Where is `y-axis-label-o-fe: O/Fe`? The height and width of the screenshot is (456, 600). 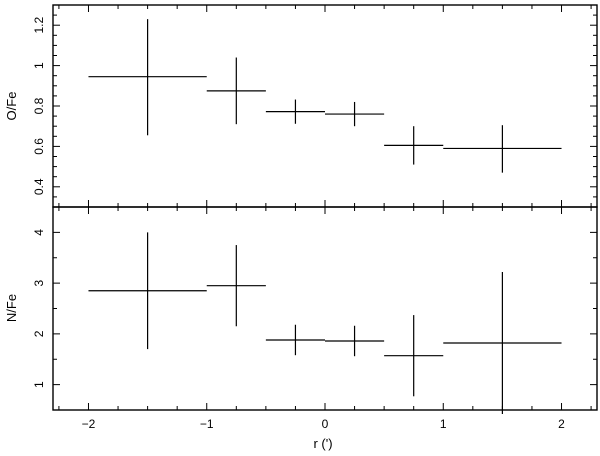
y-axis-label-o-fe: O/Fe is located at coordinates (11, 106).